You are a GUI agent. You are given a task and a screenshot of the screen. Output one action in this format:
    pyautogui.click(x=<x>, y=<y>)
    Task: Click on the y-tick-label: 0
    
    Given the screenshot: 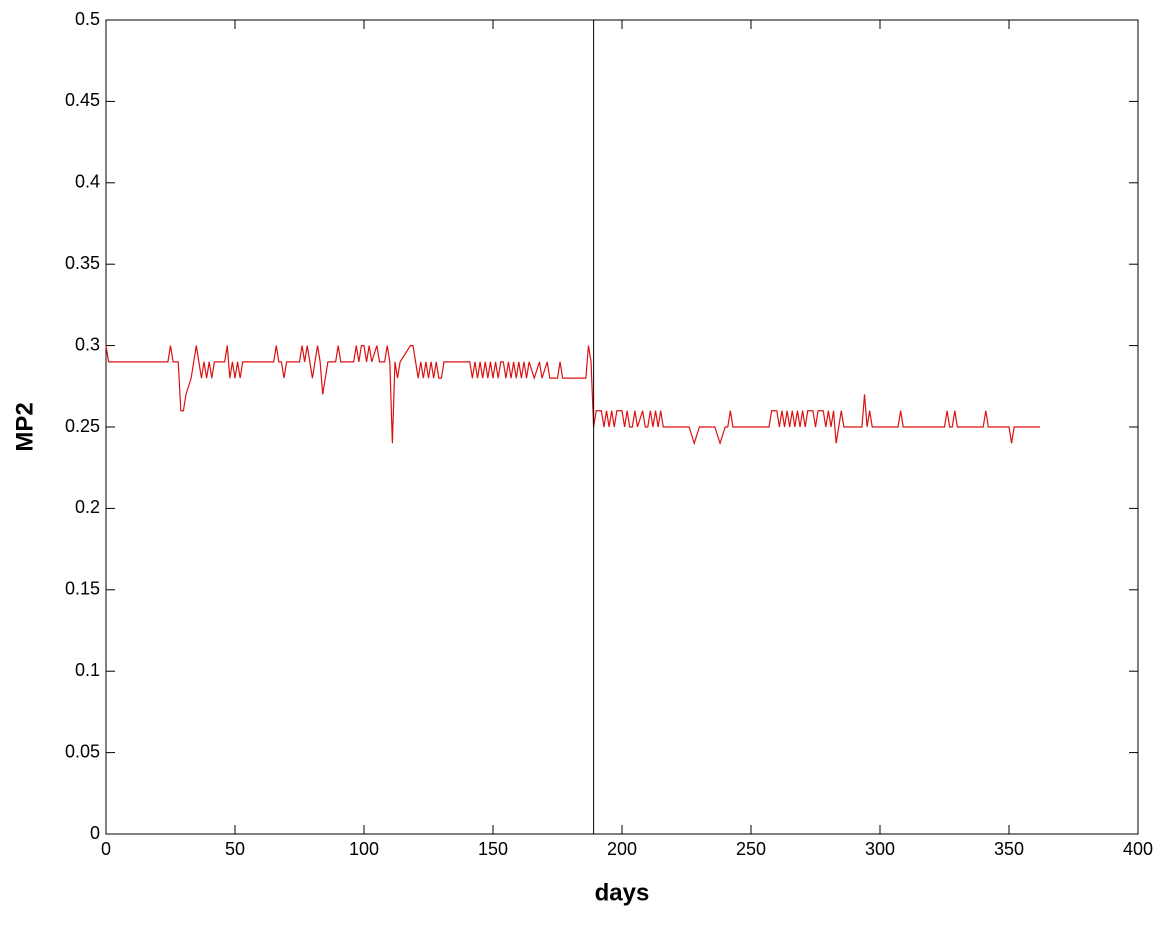 What is the action you would take?
    pyautogui.click(x=95, y=833)
    